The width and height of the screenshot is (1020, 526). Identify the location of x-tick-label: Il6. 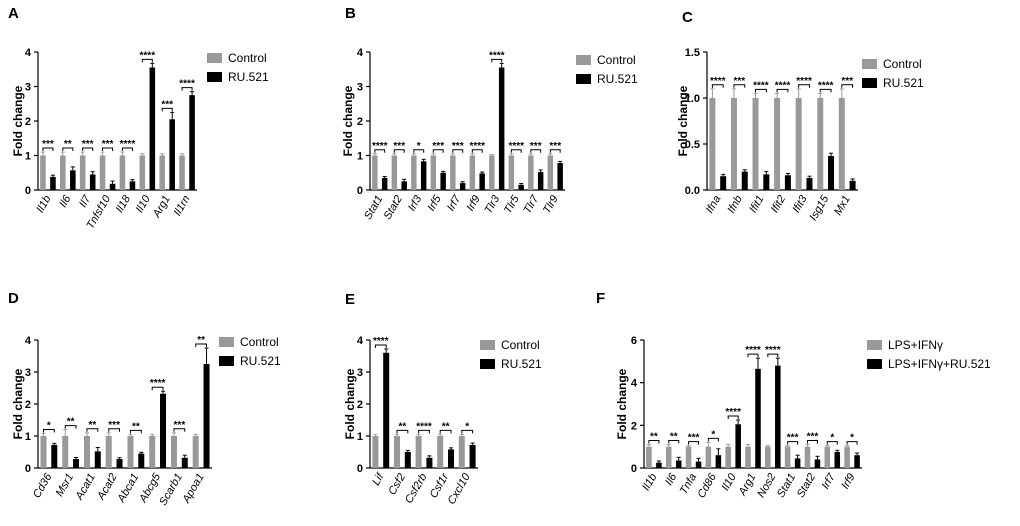
(65, 201).